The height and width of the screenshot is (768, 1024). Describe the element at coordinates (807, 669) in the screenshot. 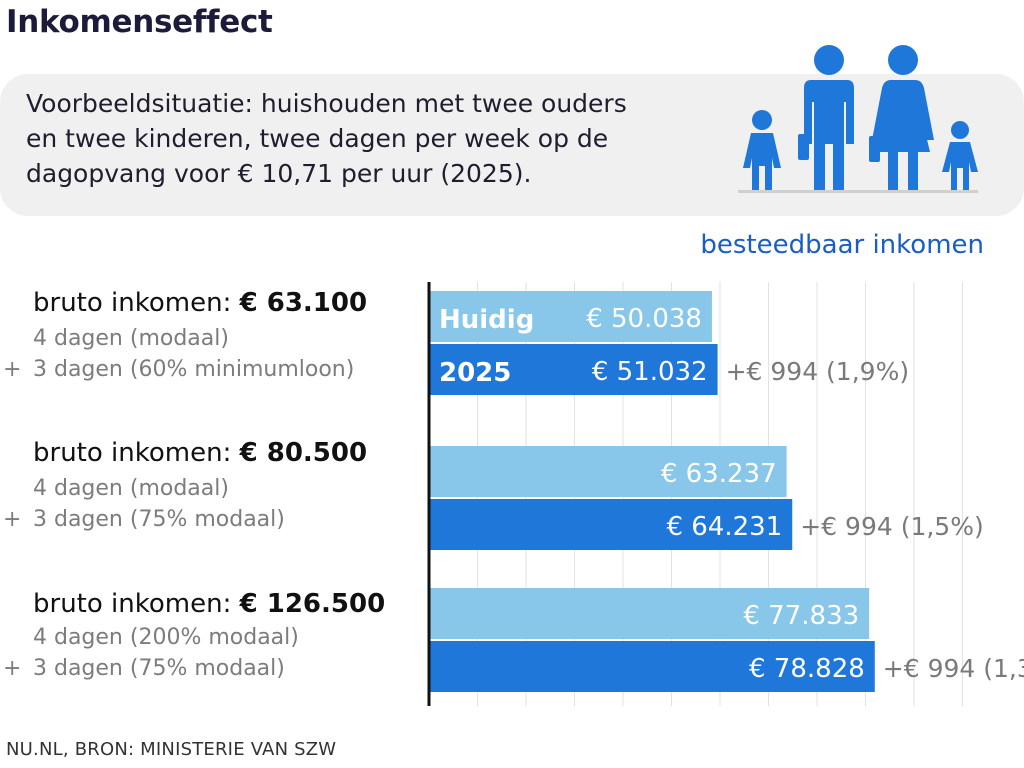

I see `value-label-2025: € 78.828` at that location.